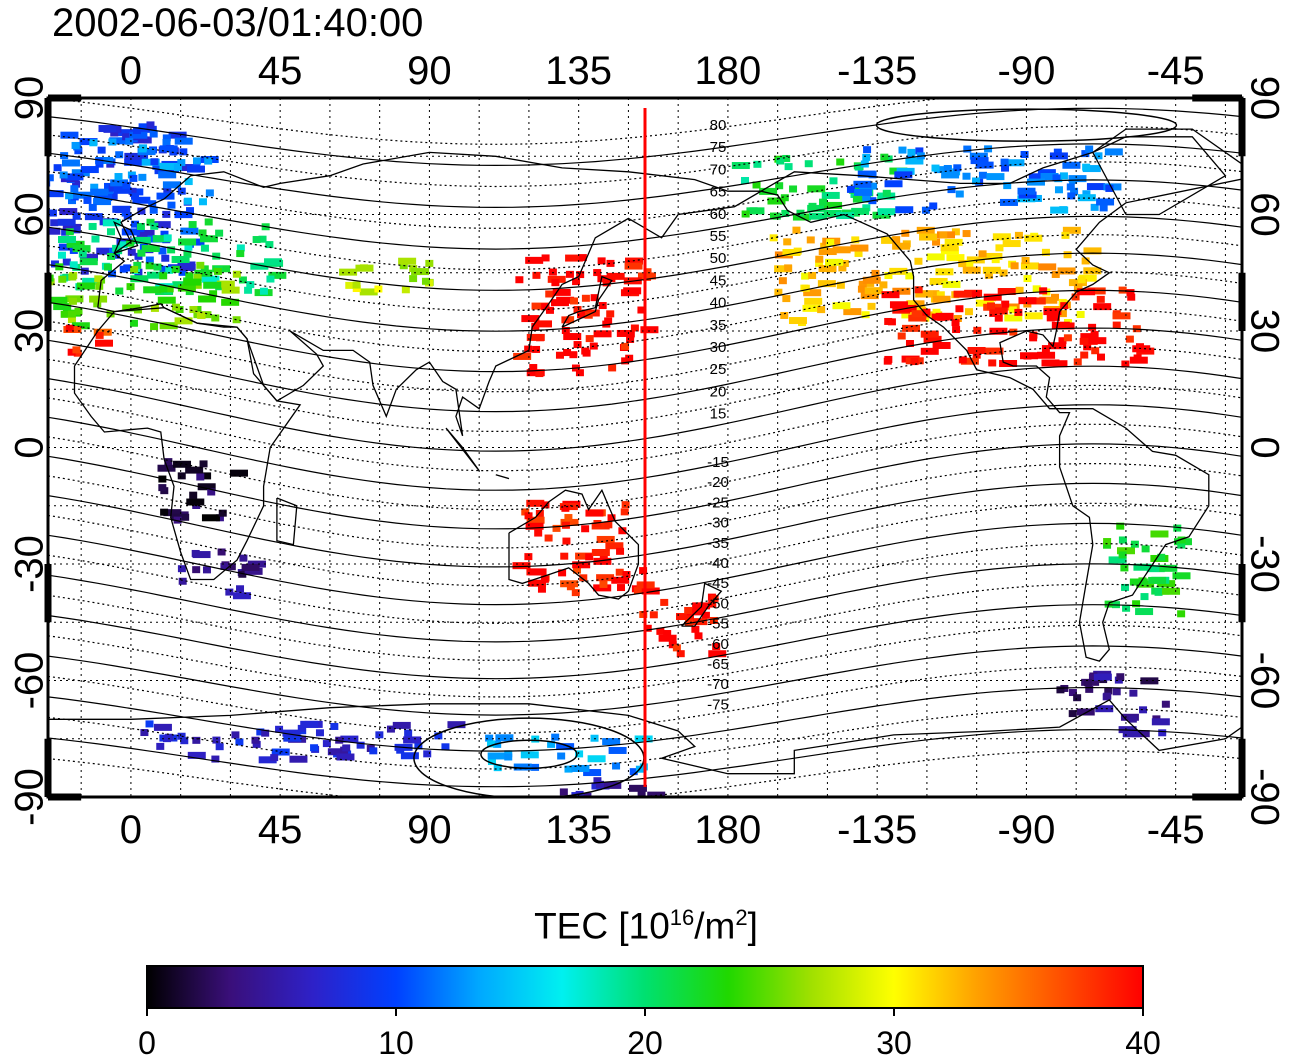 This screenshot has width=1292, height=1057. What do you see at coordinates (30, 447) in the screenshot?
I see `left-lat-tick-label: 0` at bounding box center [30, 447].